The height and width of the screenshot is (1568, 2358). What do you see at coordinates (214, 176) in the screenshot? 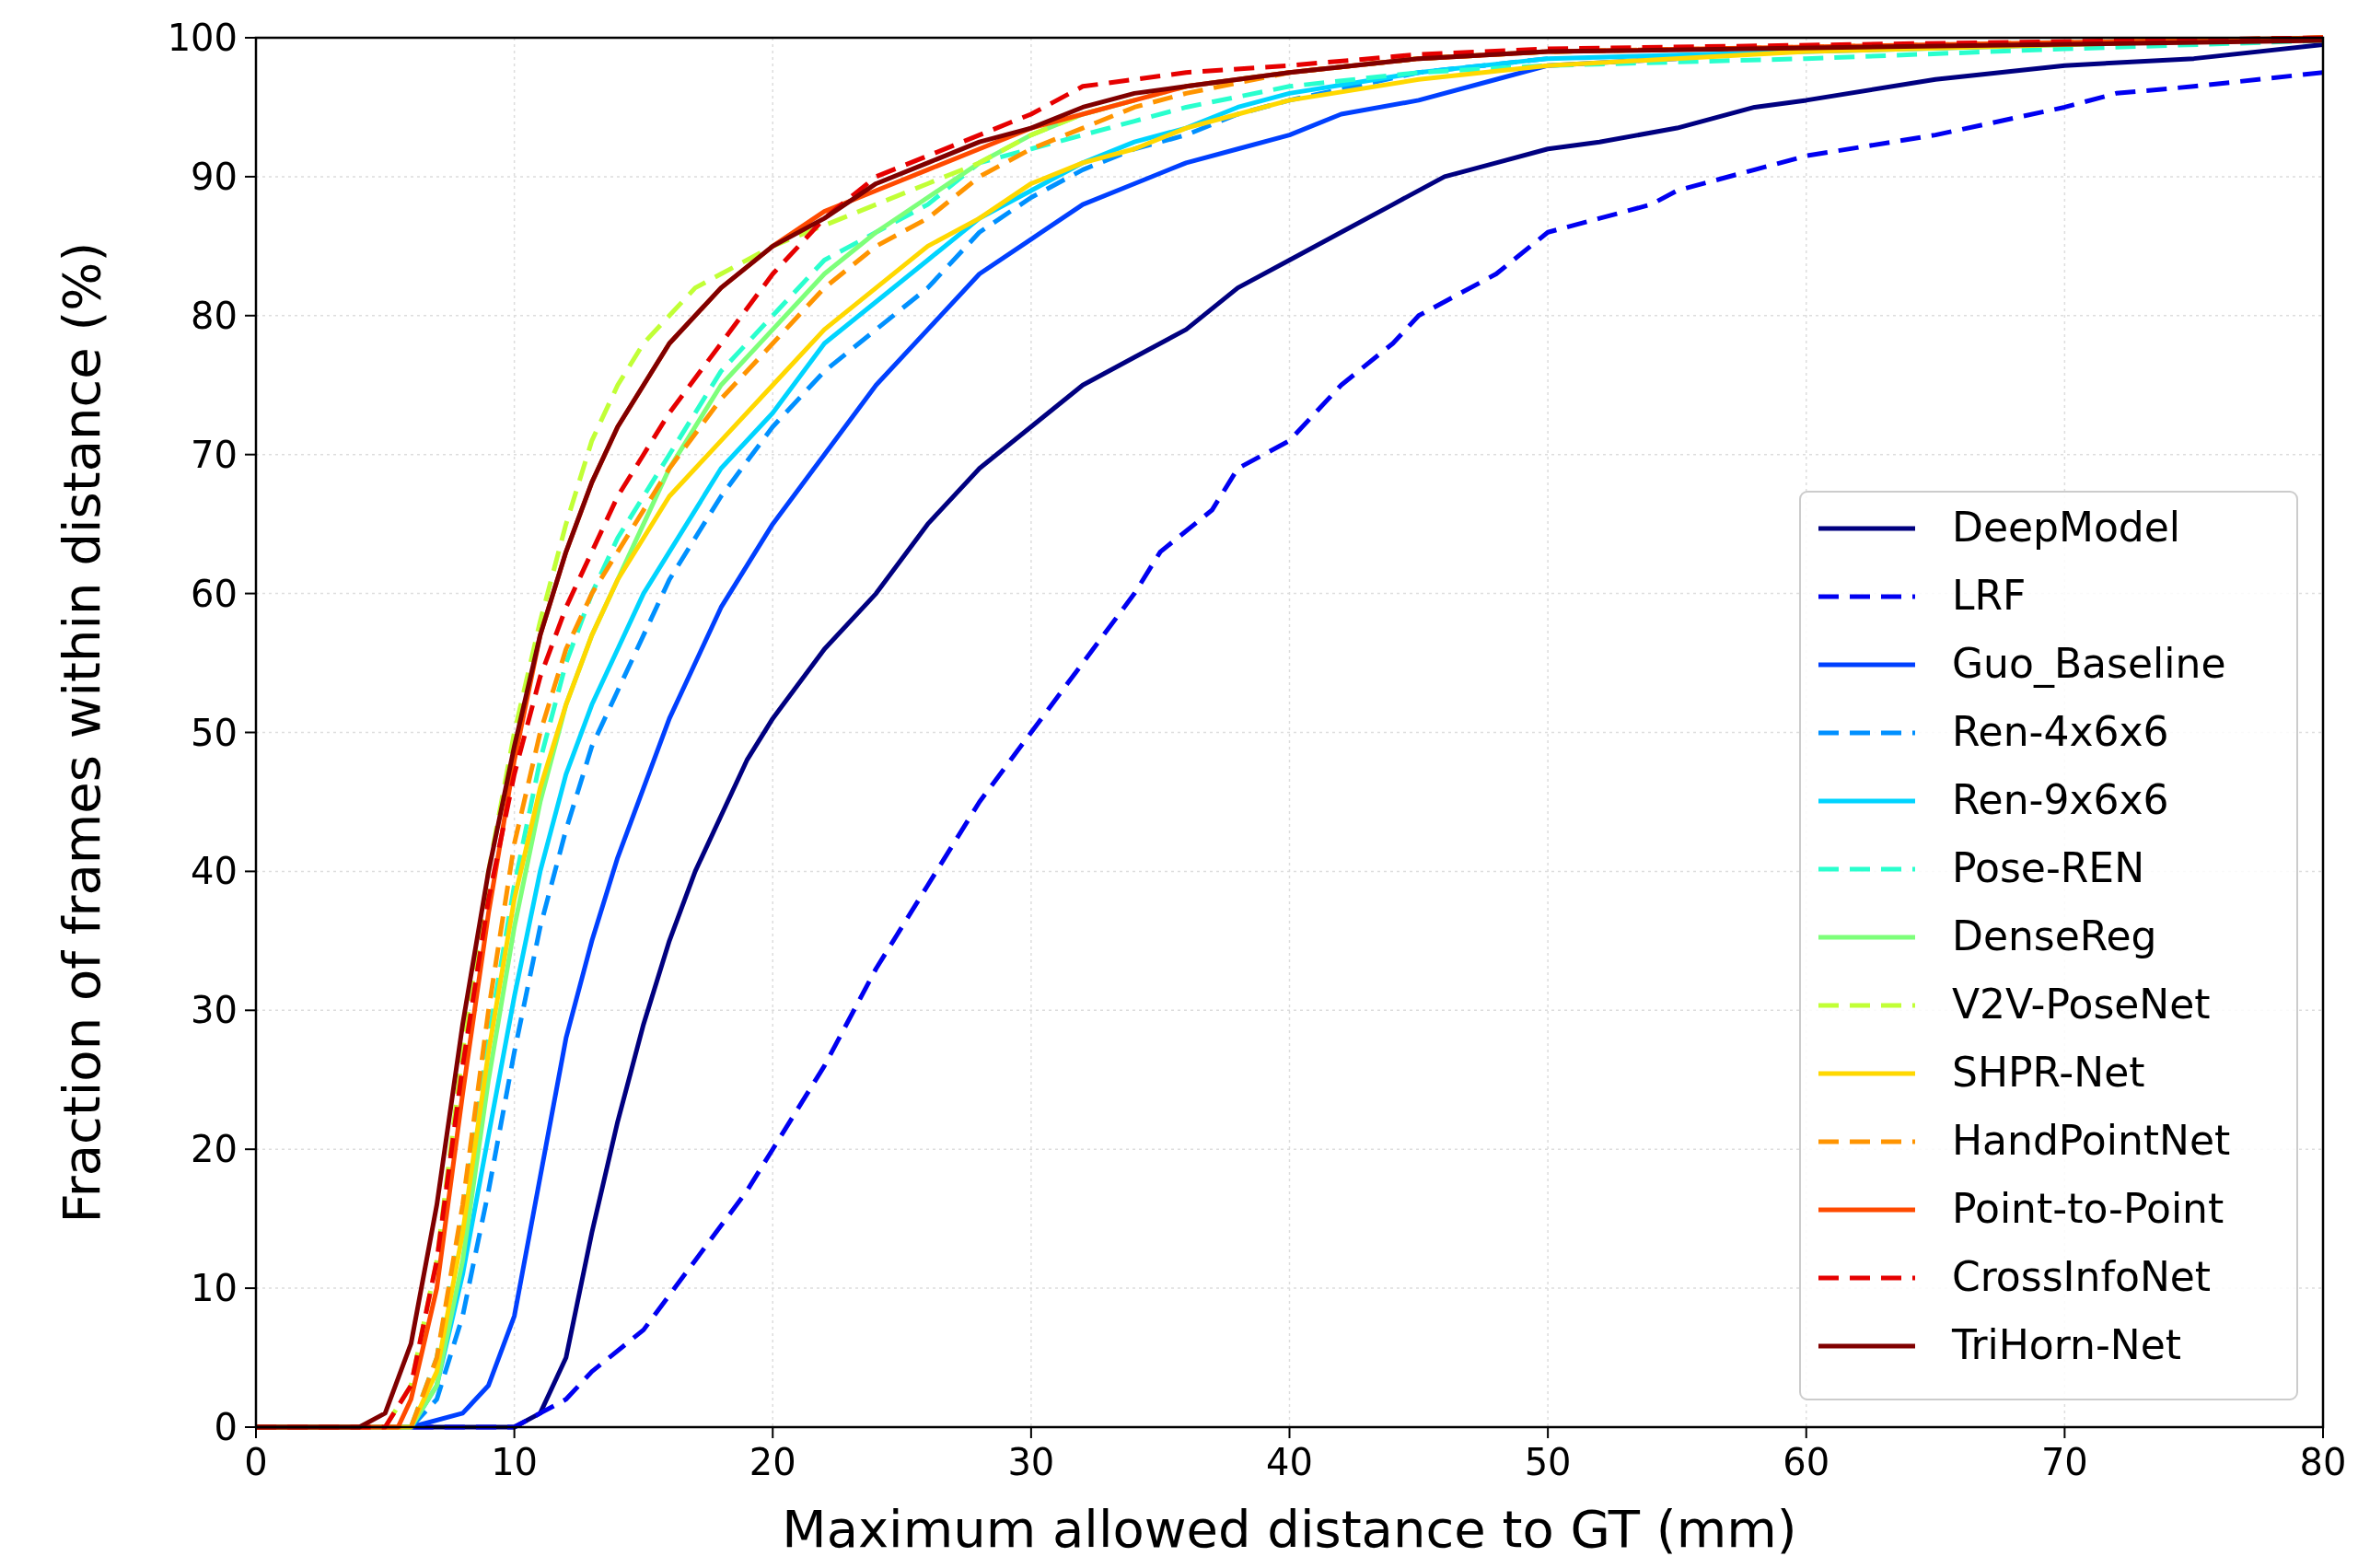
I see `y-tick-label: 90` at bounding box center [214, 176].